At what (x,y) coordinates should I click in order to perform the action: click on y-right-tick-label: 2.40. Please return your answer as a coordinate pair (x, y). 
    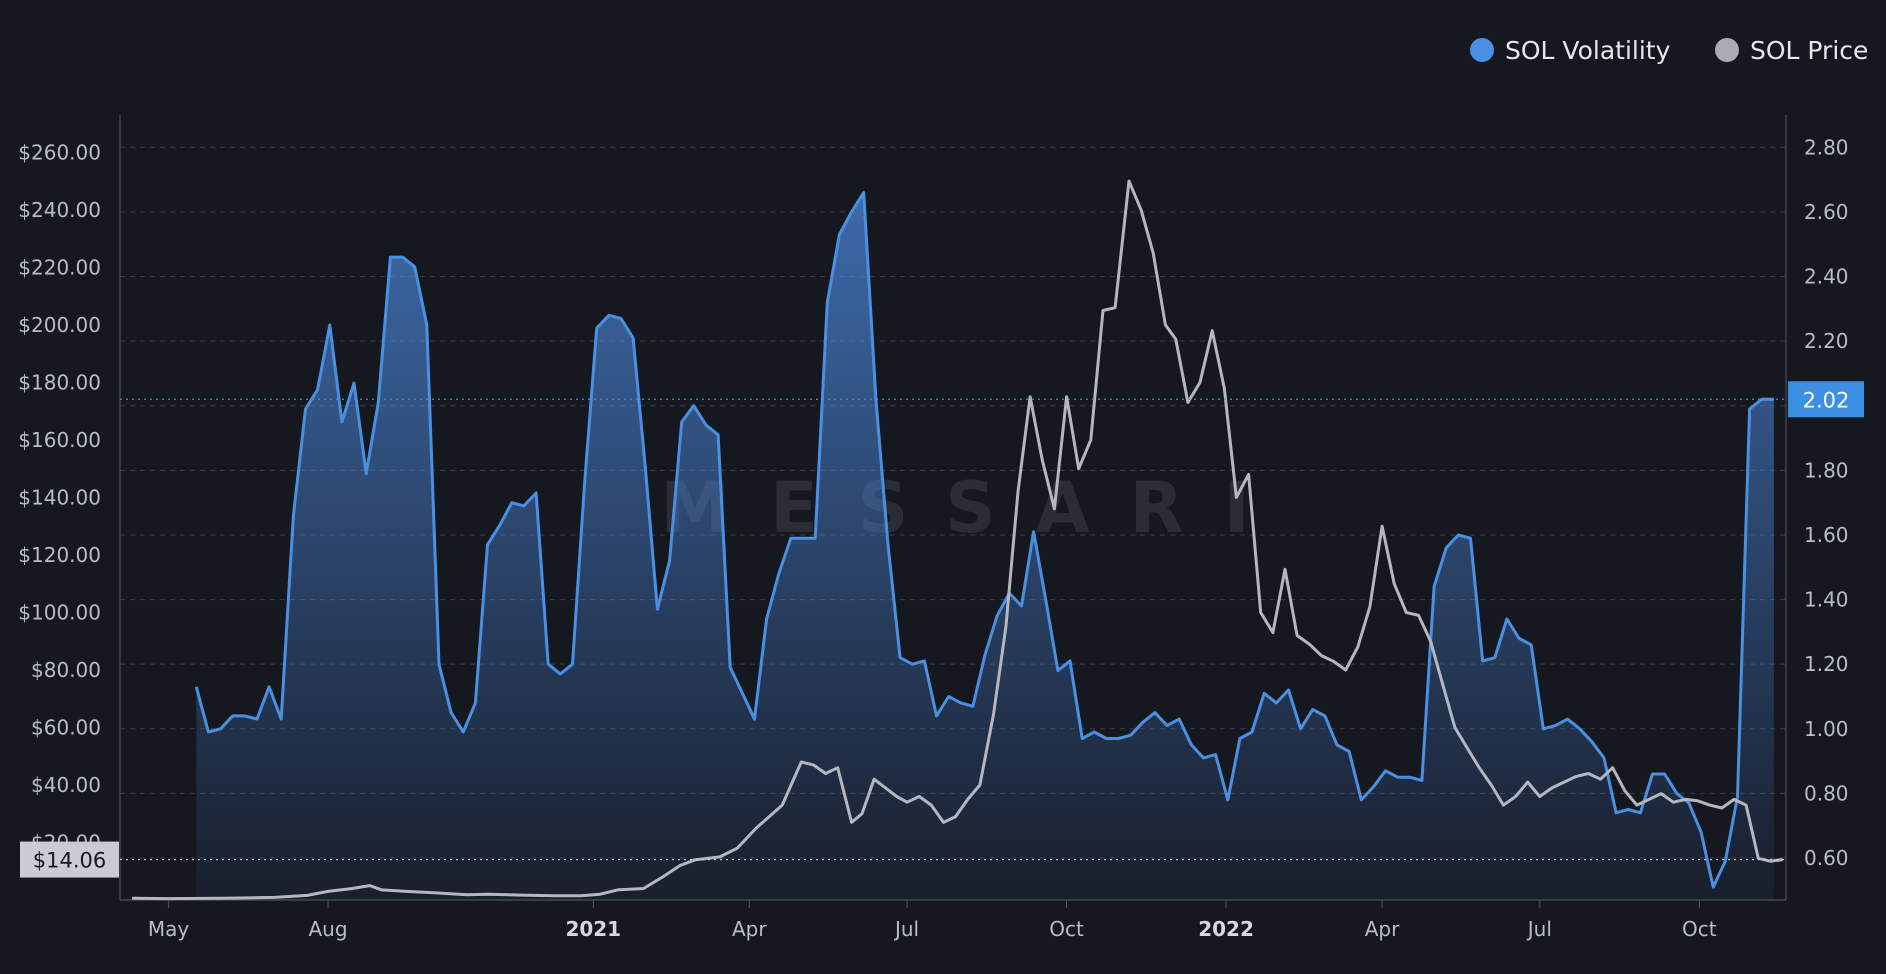
    Looking at the image, I should click on (1826, 277).